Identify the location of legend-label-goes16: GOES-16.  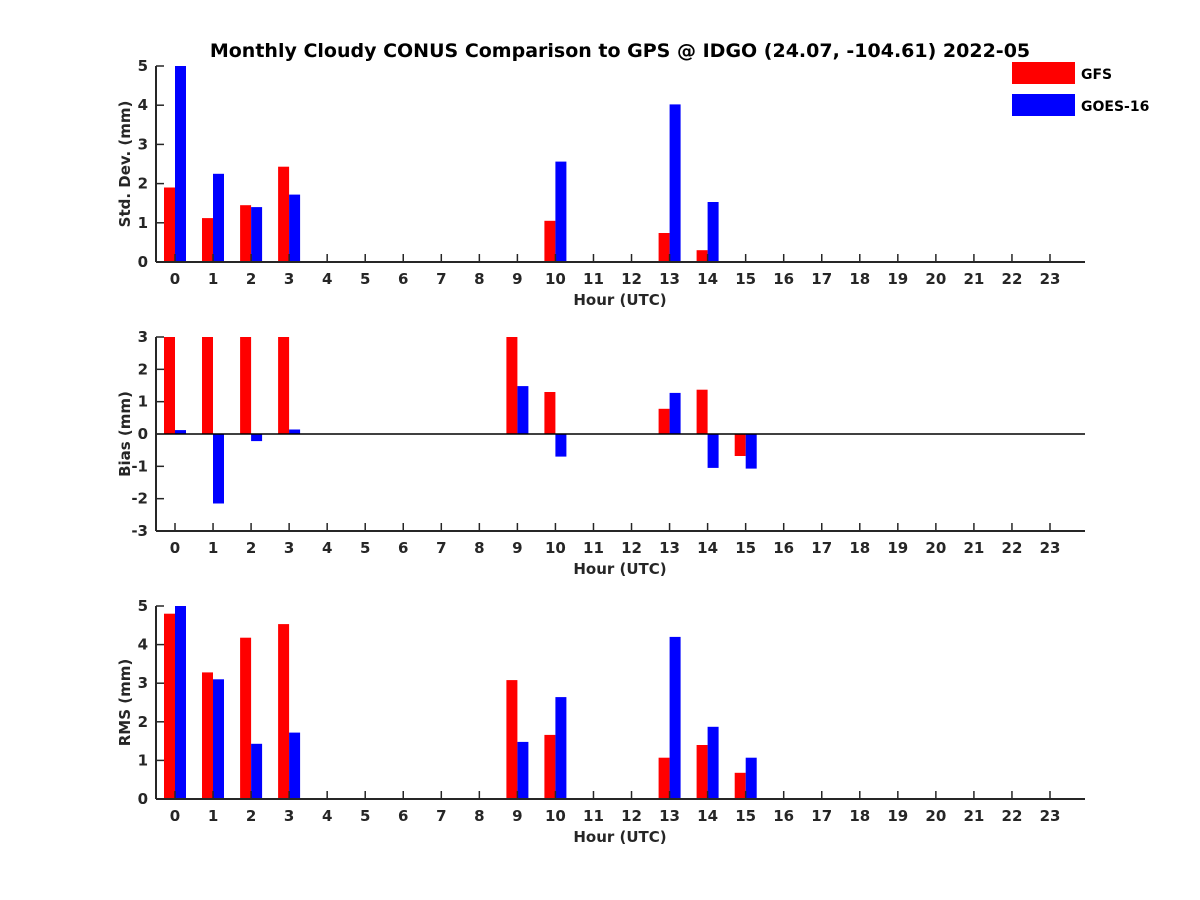
(1115, 107).